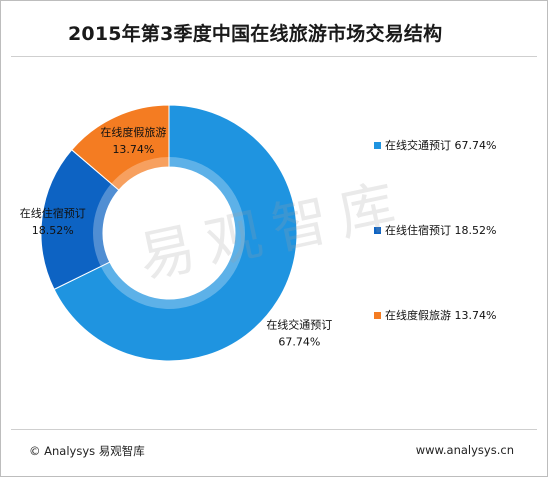  Describe the element at coordinates (133, 132) in the screenshot. I see `slice-label-name: 在线度假旅游` at that location.